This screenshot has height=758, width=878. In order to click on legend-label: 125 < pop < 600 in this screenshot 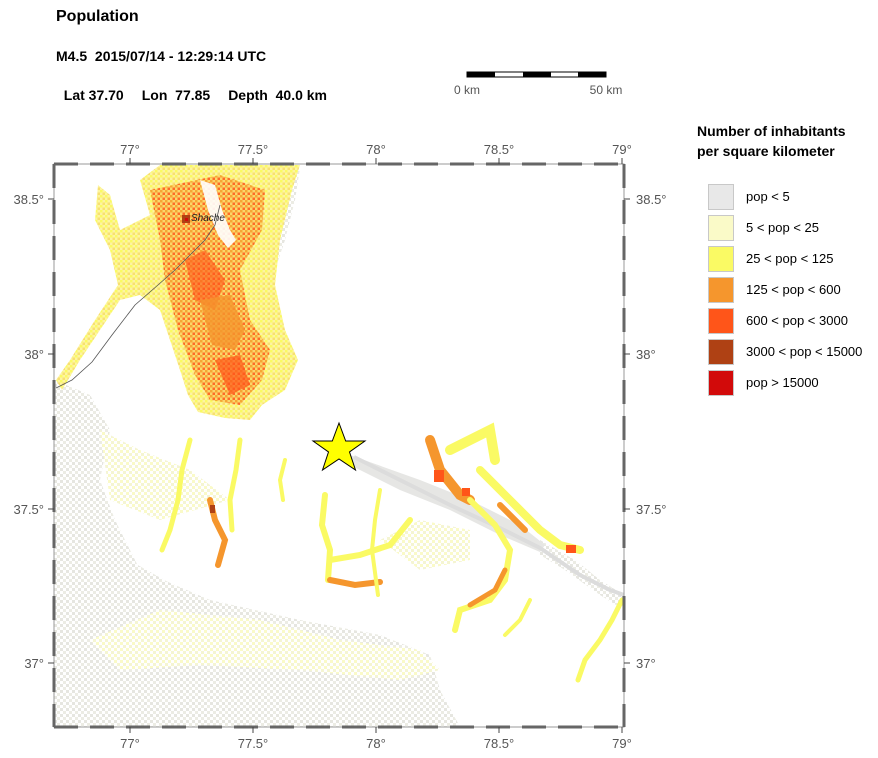, I will do `click(793, 289)`.